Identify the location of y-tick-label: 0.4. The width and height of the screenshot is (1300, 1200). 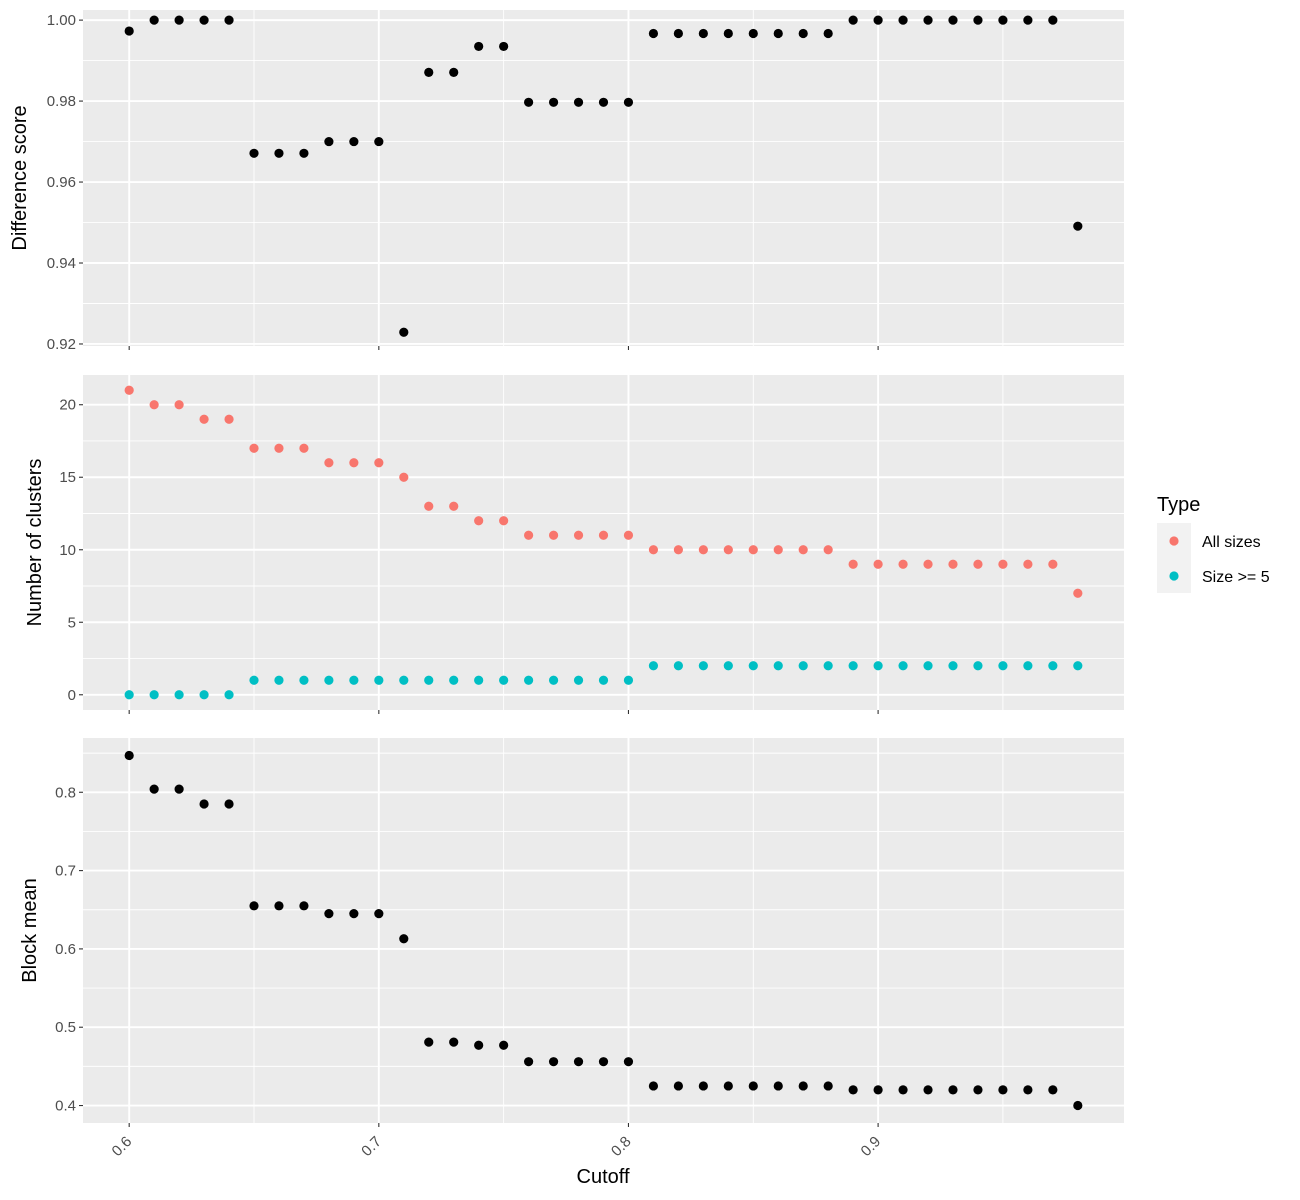
(65, 1106).